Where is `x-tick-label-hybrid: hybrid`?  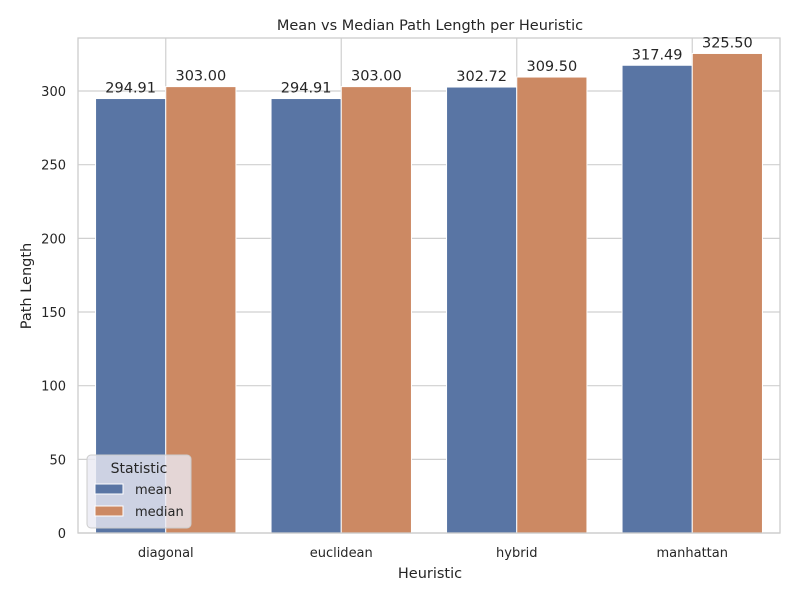
x-tick-label-hybrid: hybrid is located at coordinates (516, 553).